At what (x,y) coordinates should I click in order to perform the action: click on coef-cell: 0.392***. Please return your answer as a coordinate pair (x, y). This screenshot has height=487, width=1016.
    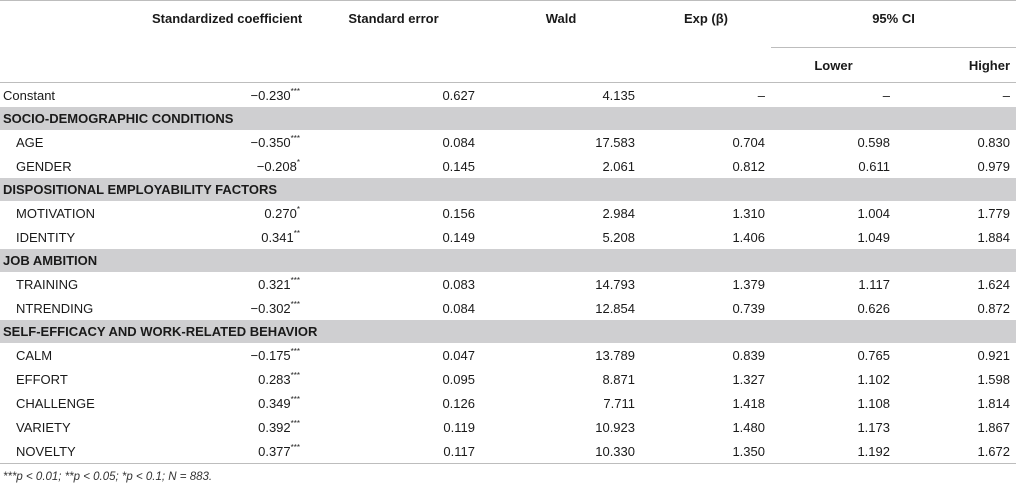
    Looking at the image, I should click on (226, 427).